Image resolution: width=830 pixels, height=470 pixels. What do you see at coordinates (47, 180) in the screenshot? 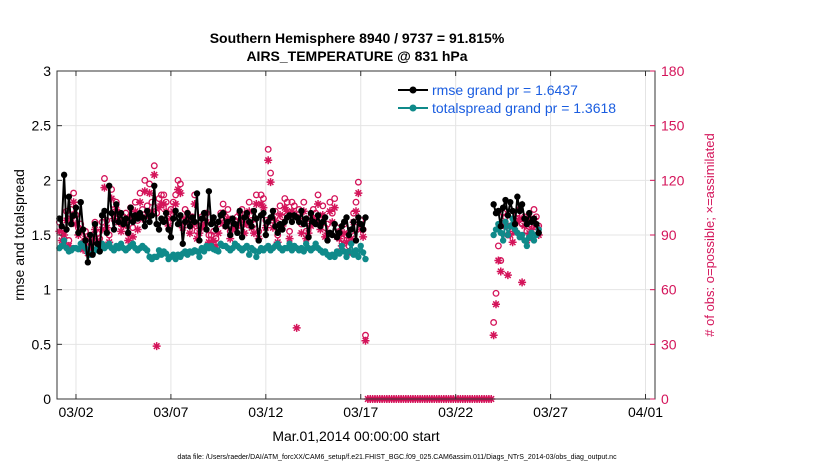
I see `y-left-tick-label: 2` at bounding box center [47, 180].